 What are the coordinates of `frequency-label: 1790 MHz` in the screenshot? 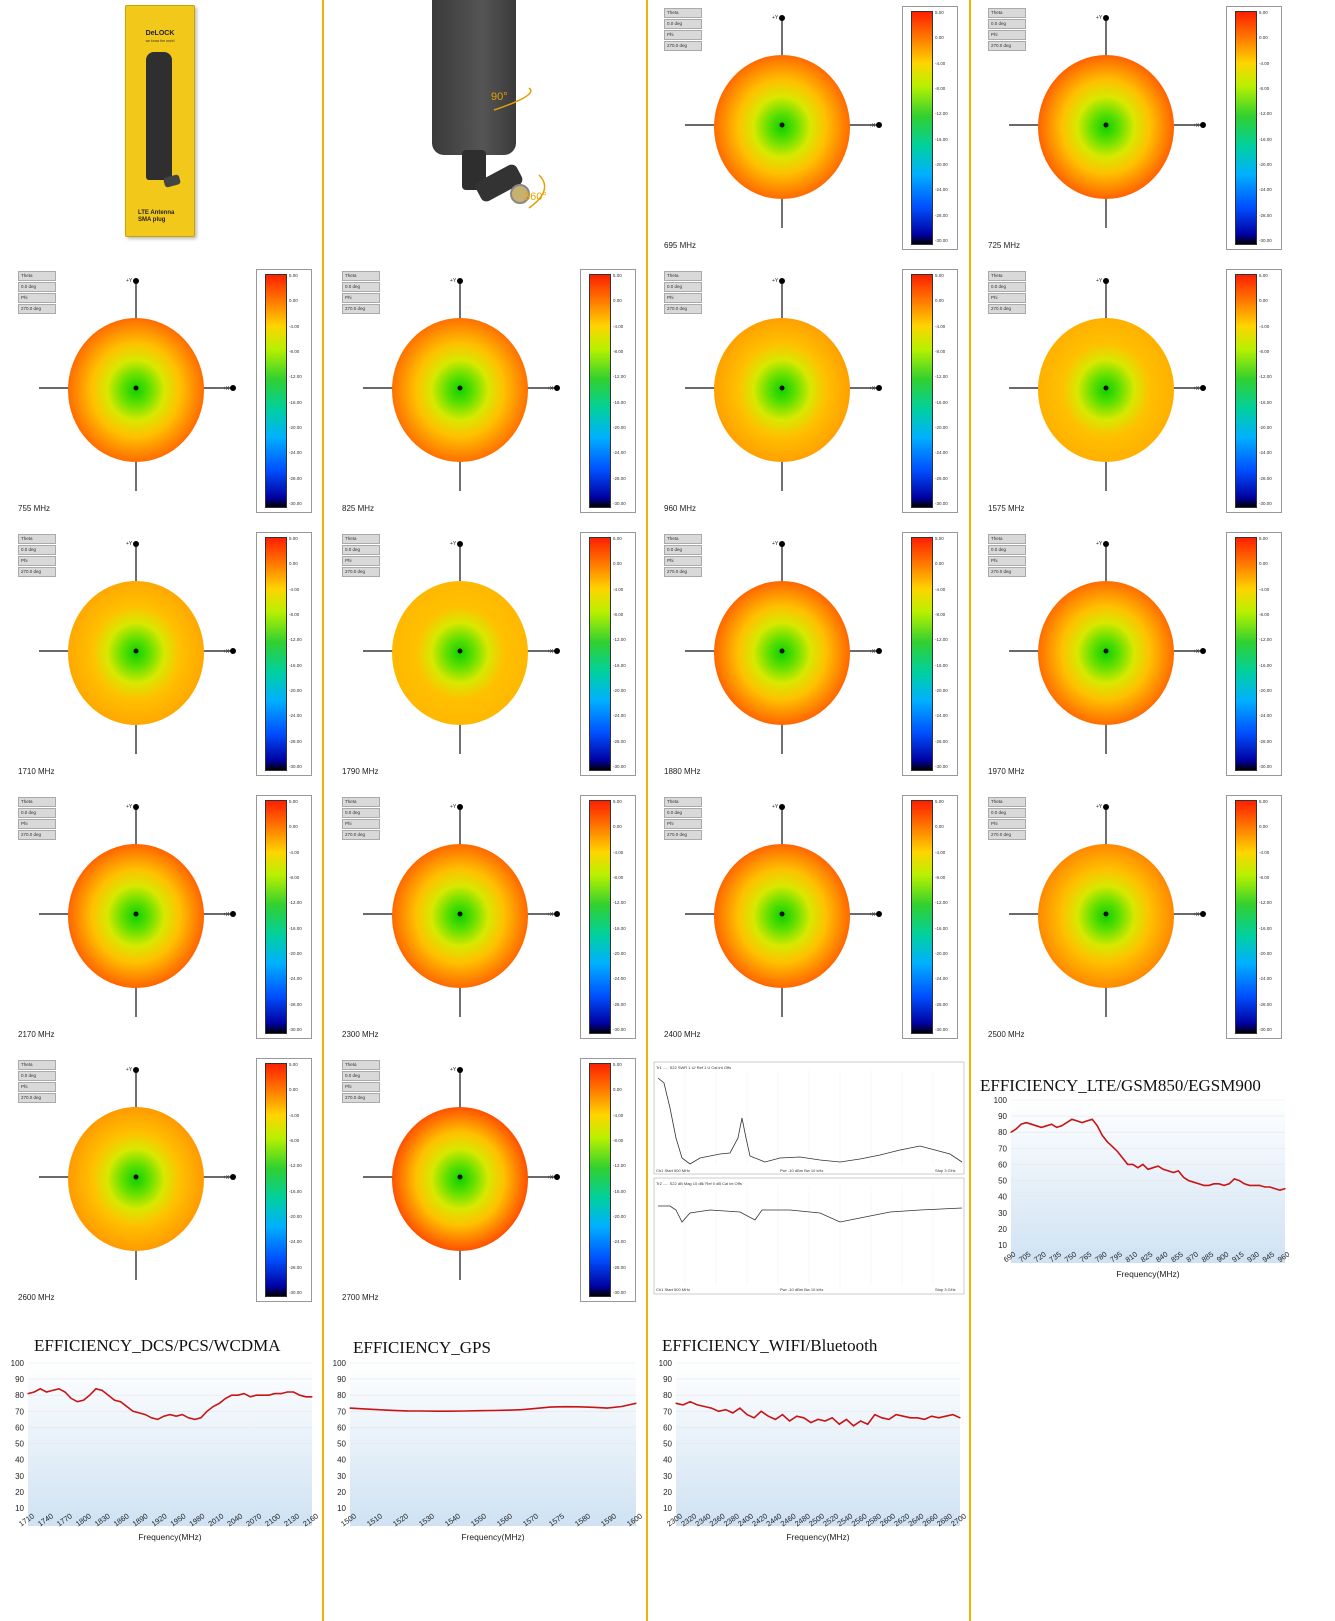 It's located at (360, 771).